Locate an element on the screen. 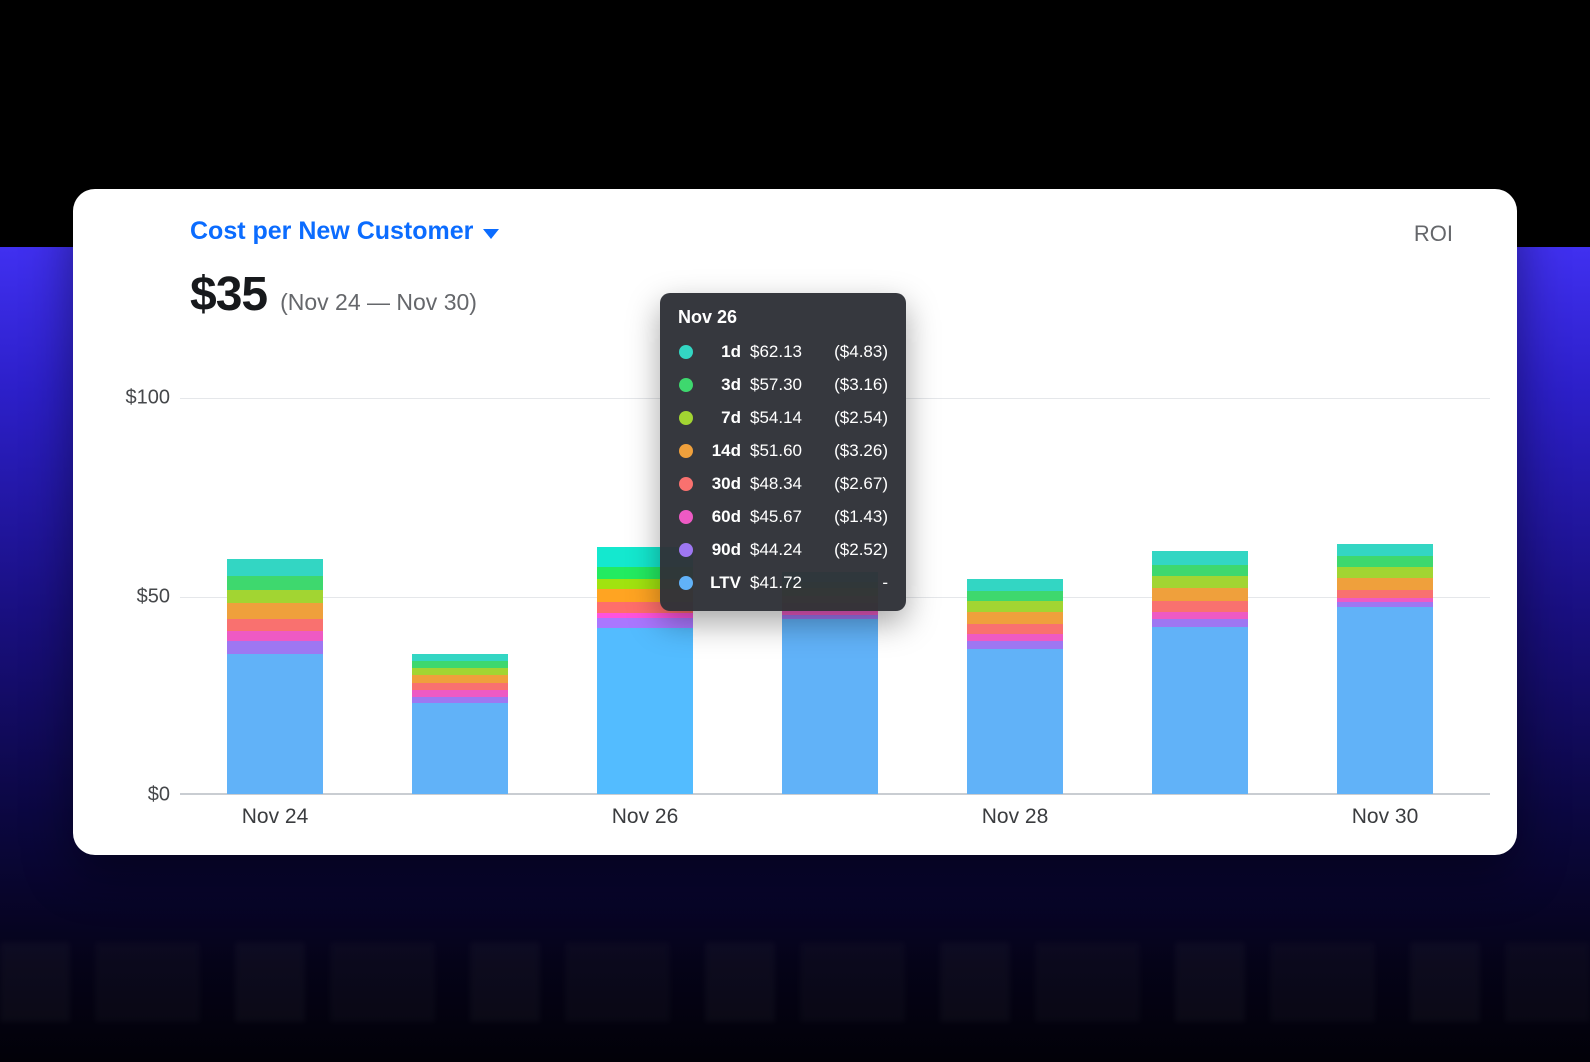 Image resolution: width=1590 pixels, height=1062 pixels. tooltip-value: $51.60 is located at coordinates (776, 450).